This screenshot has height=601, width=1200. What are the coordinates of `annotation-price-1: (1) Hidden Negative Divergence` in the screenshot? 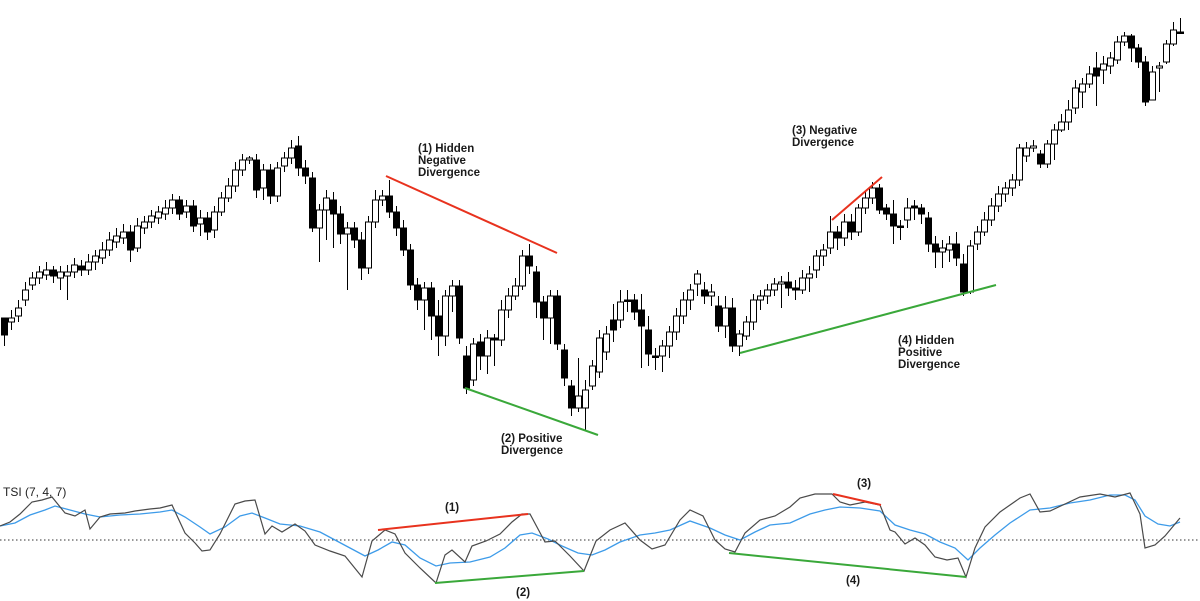 It's located at (449, 161).